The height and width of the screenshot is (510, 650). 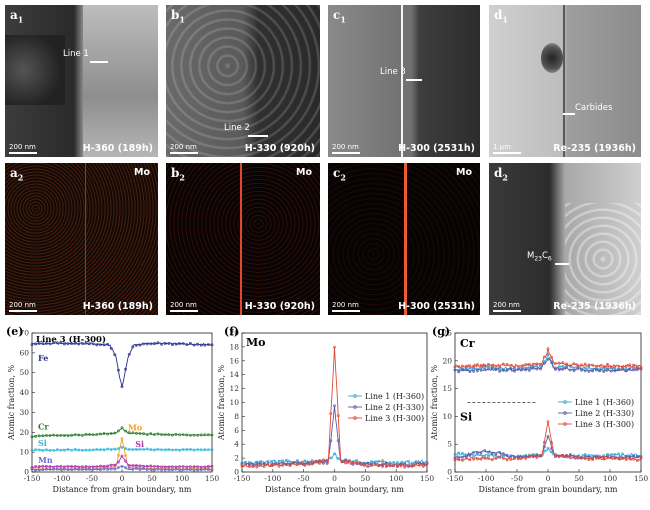 What do you see at coordinates (447, 333) in the screenshot?
I see `y-tick-label: 25` at bounding box center [447, 333].